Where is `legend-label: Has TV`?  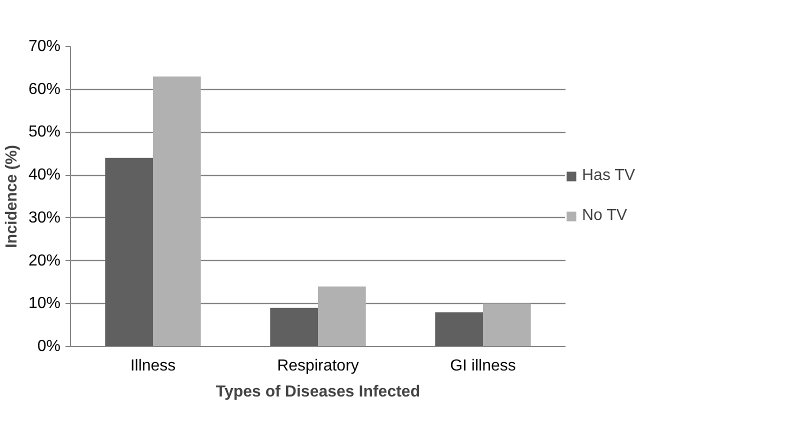
legend-label: Has TV is located at coordinates (609, 176).